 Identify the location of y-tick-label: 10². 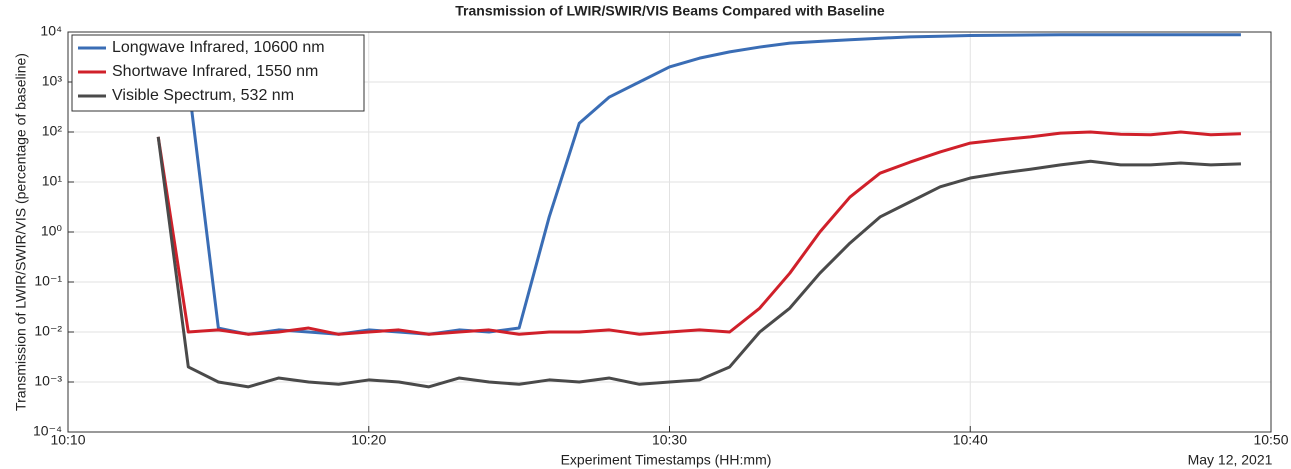
(52, 131).